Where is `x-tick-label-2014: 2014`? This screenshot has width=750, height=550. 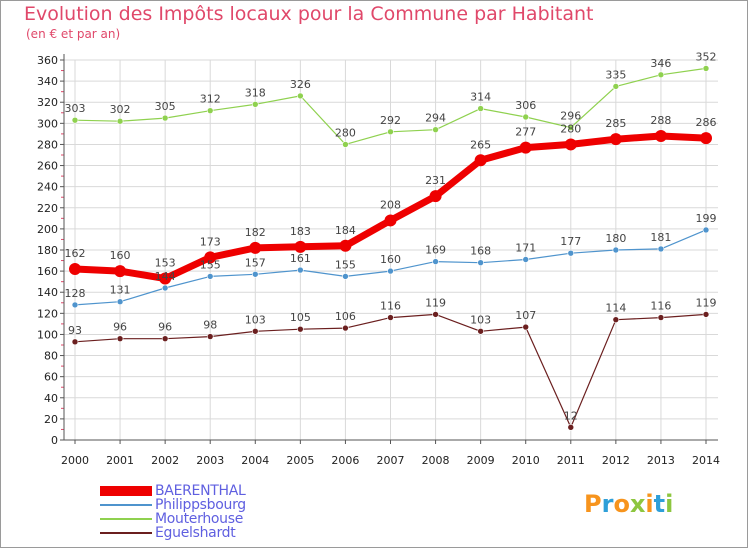 x-tick-label-2014: 2014 is located at coordinates (706, 460).